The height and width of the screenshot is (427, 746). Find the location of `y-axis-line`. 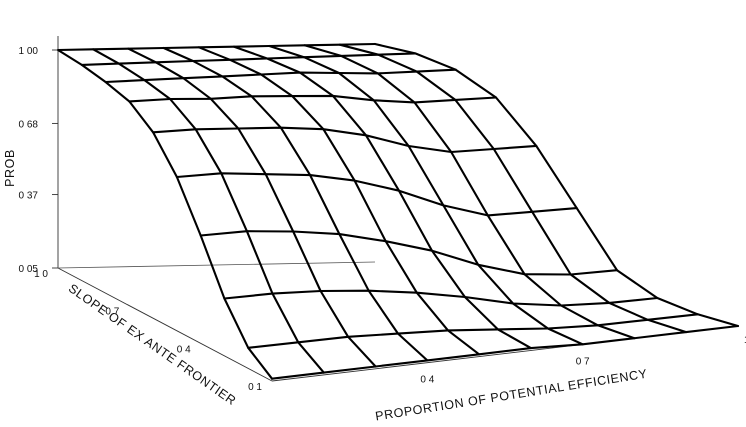

y-axis-line is located at coordinates (165, 324).